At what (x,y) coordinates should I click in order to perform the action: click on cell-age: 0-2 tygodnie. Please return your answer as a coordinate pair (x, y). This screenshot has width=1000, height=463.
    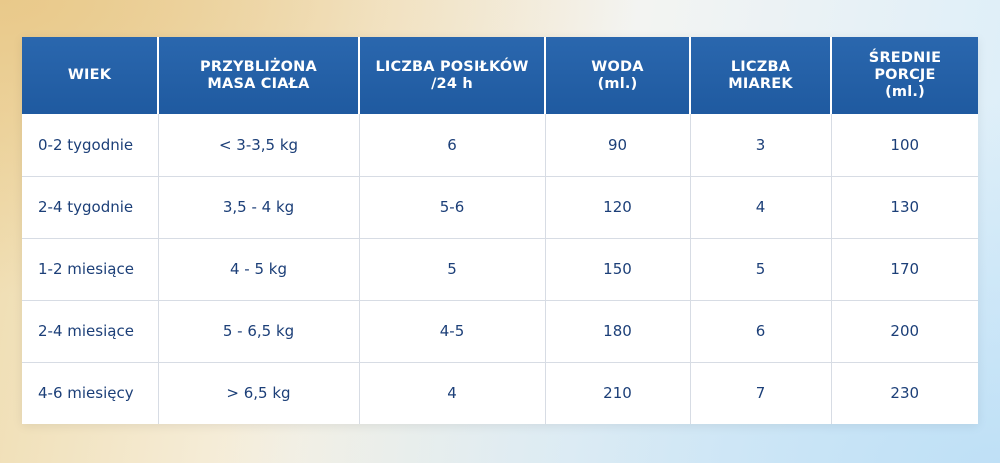
    Looking at the image, I should click on (90, 145).